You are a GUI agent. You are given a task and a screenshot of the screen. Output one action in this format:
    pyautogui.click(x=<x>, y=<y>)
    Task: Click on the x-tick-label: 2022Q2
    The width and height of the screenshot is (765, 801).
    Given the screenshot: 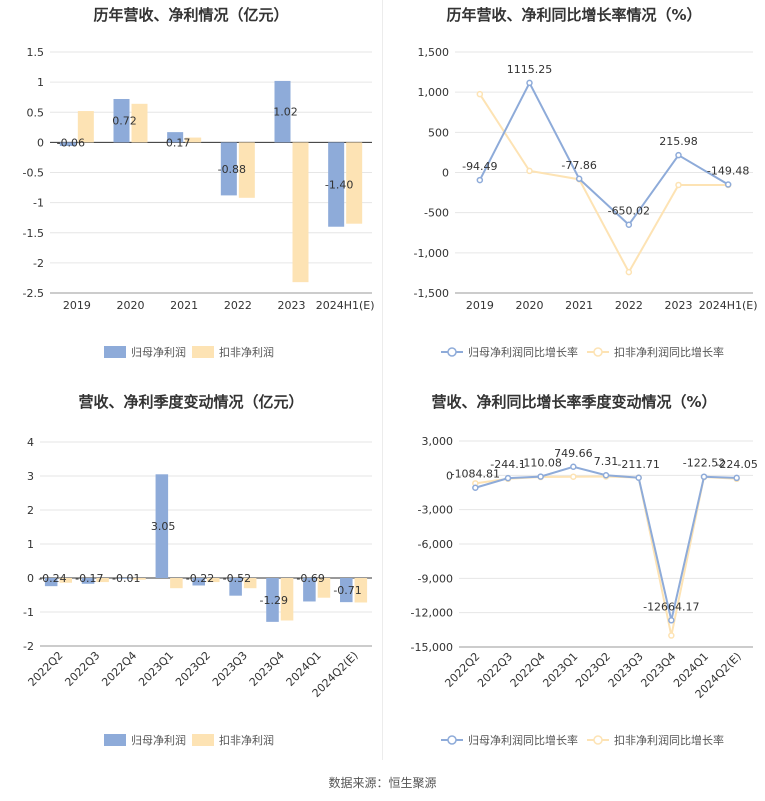 What is the action you would take?
    pyautogui.click(x=46, y=669)
    